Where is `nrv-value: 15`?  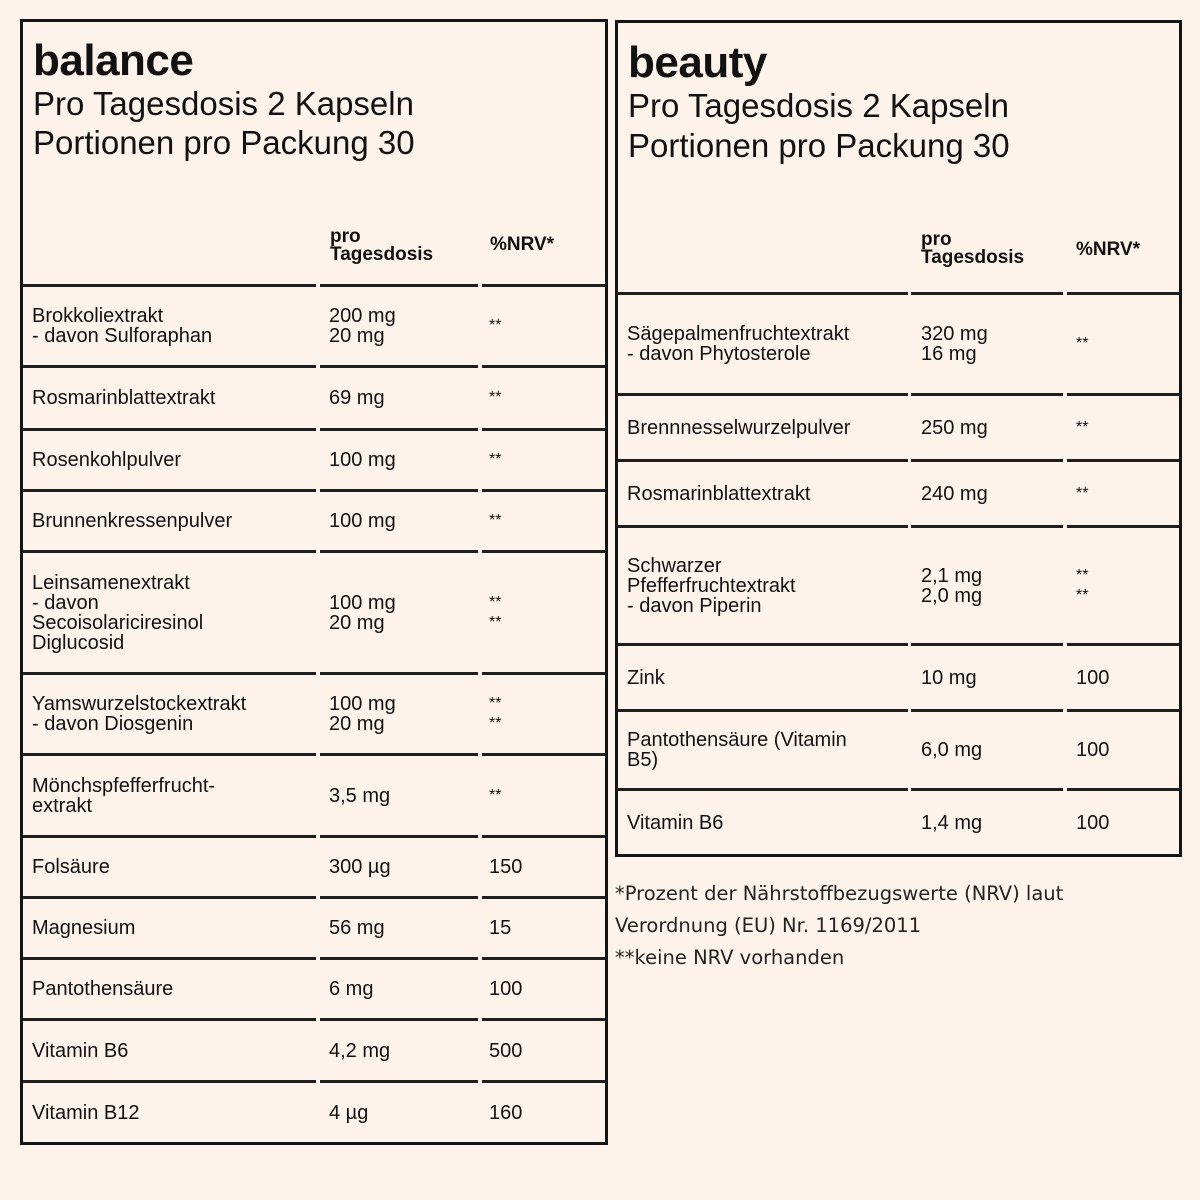 nrv-value: 15 is located at coordinates (500, 928).